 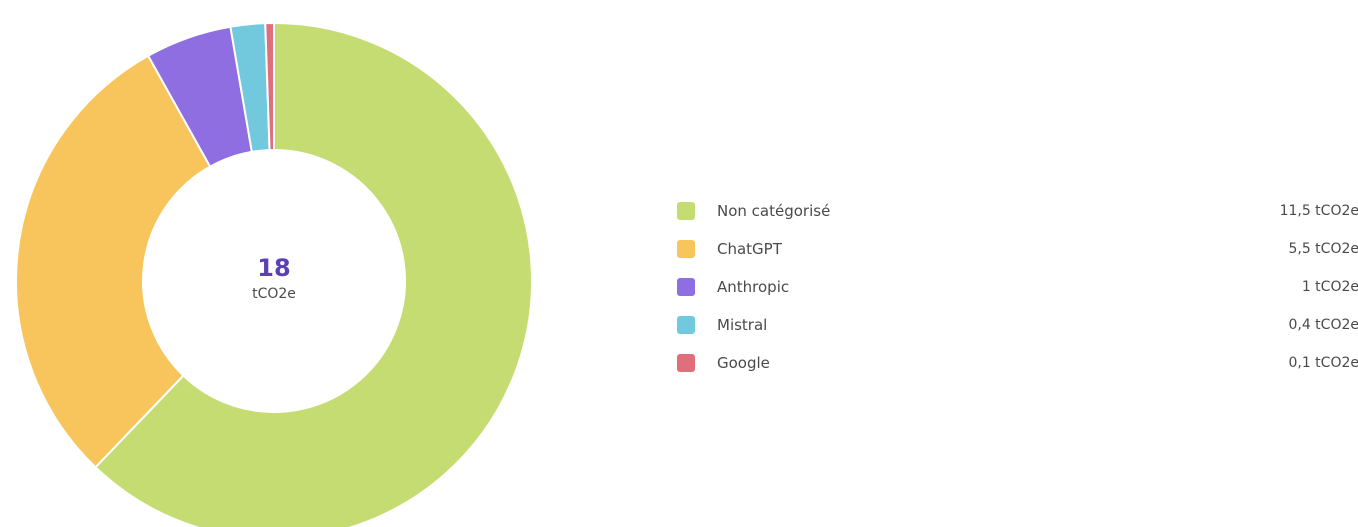 I want to click on legend-value: 1 tCO2e, so click(x=1330, y=287).